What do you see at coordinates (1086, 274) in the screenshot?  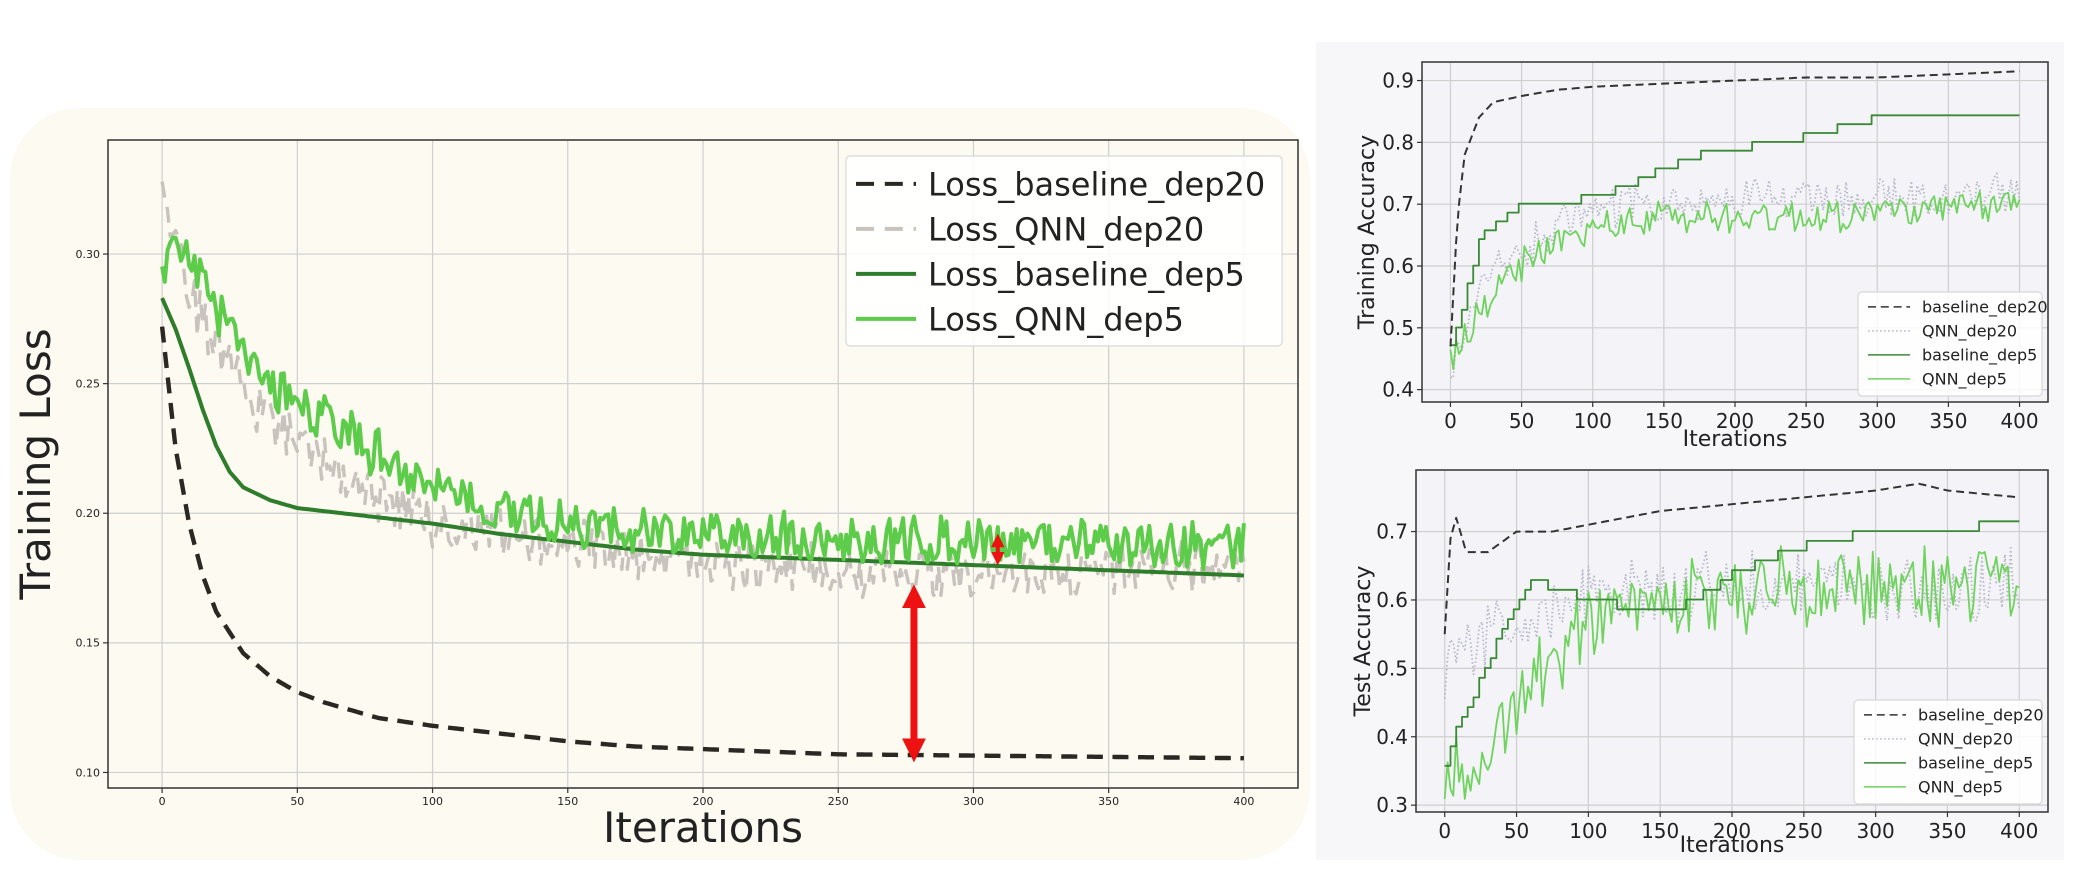 I see `legend-label-Loss_baseline_dep5: Loss_baseline_dep5` at bounding box center [1086, 274].